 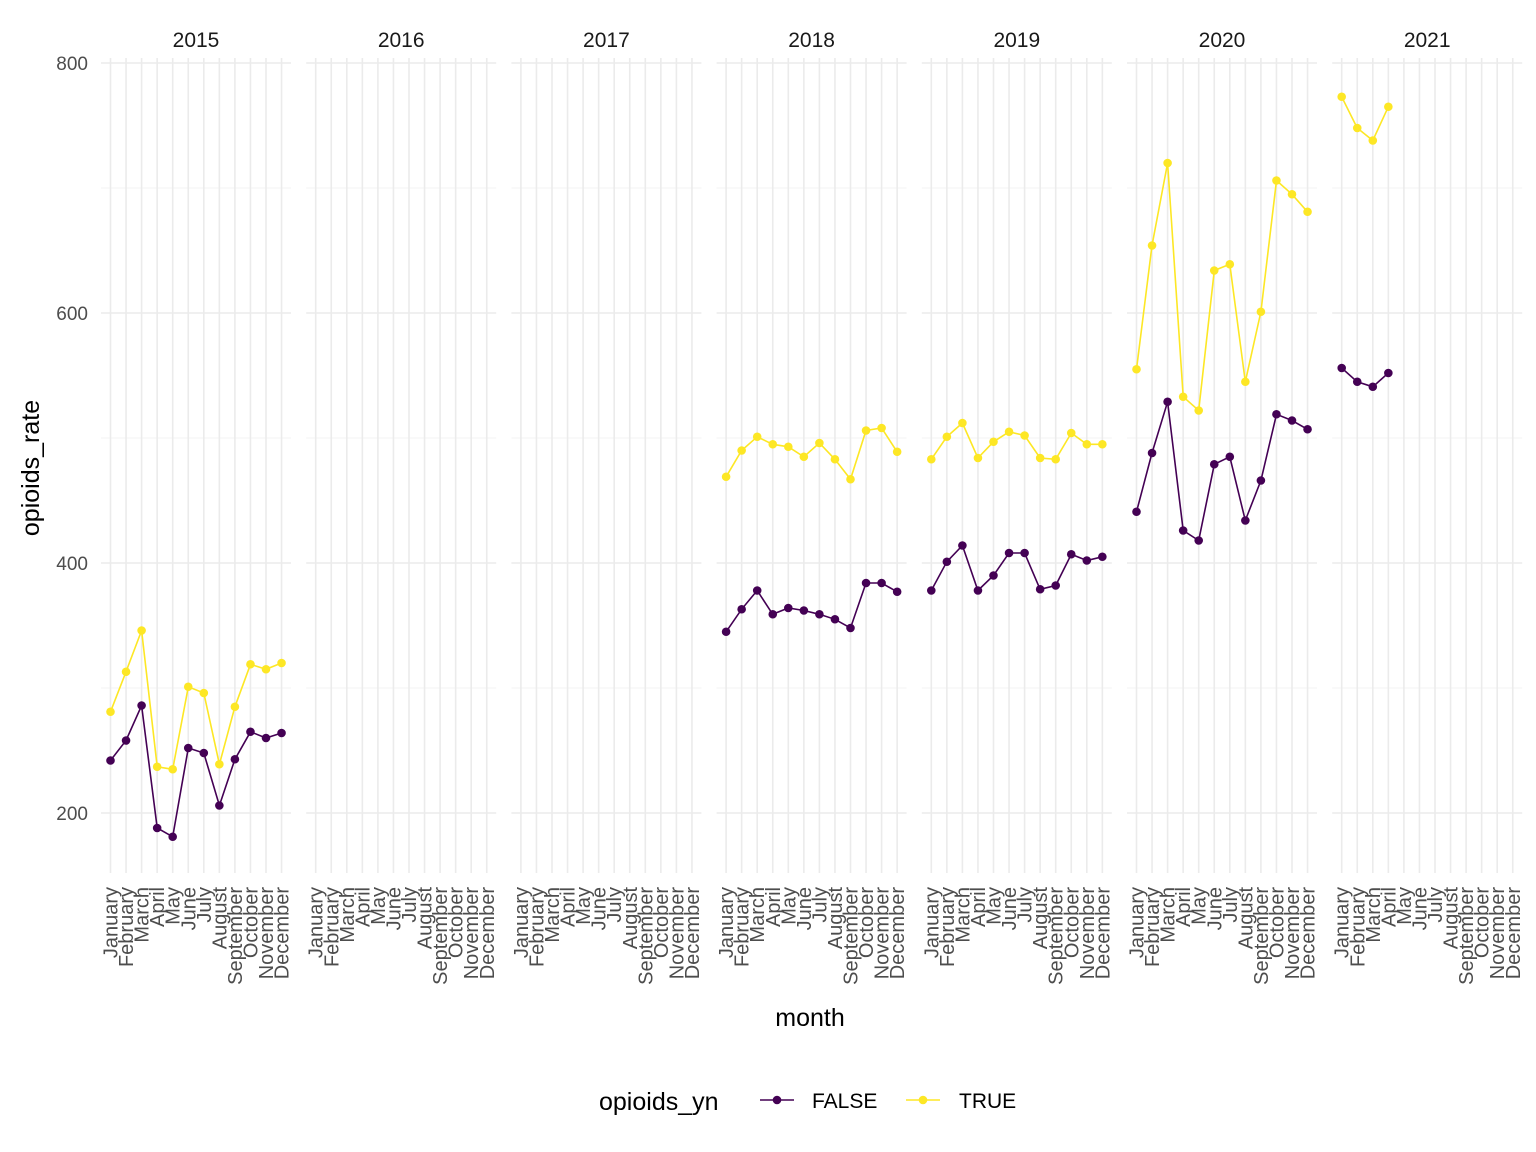 What do you see at coordinates (195, 700) in the screenshot?
I see `series-line-true-2015` at bounding box center [195, 700].